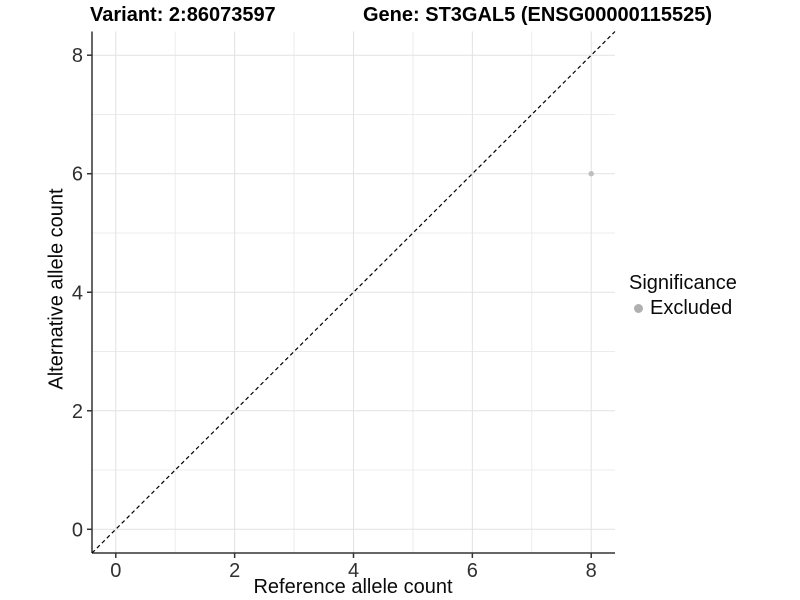  I want to click on x-axis-title: Reference allele count, so click(353, 587).